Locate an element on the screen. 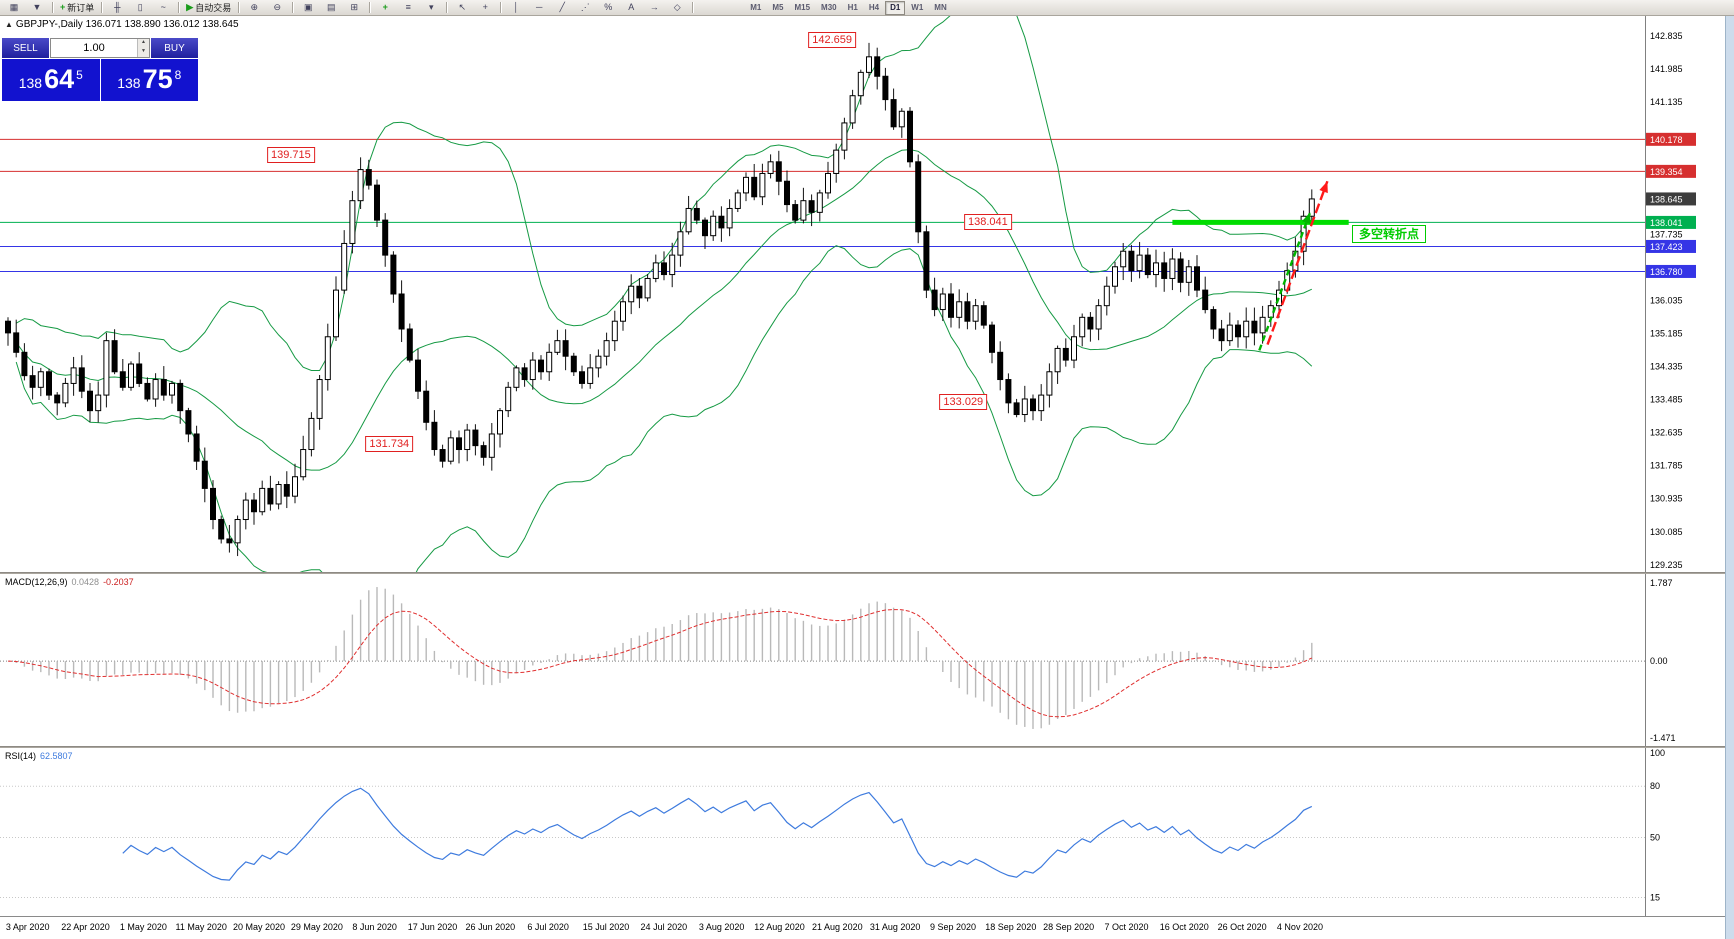  vertical-line-icon: │ is located at coordinates (516, 7).